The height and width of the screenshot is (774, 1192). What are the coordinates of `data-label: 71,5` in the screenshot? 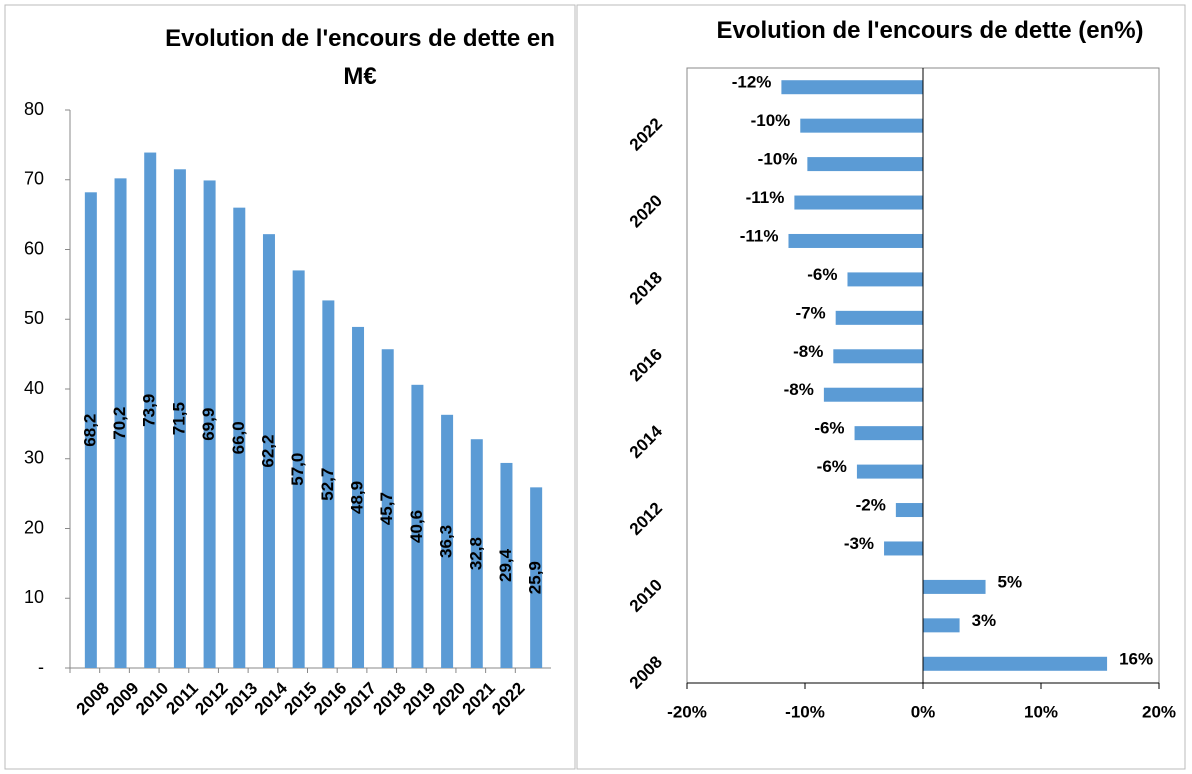 It's located at (178, 418).